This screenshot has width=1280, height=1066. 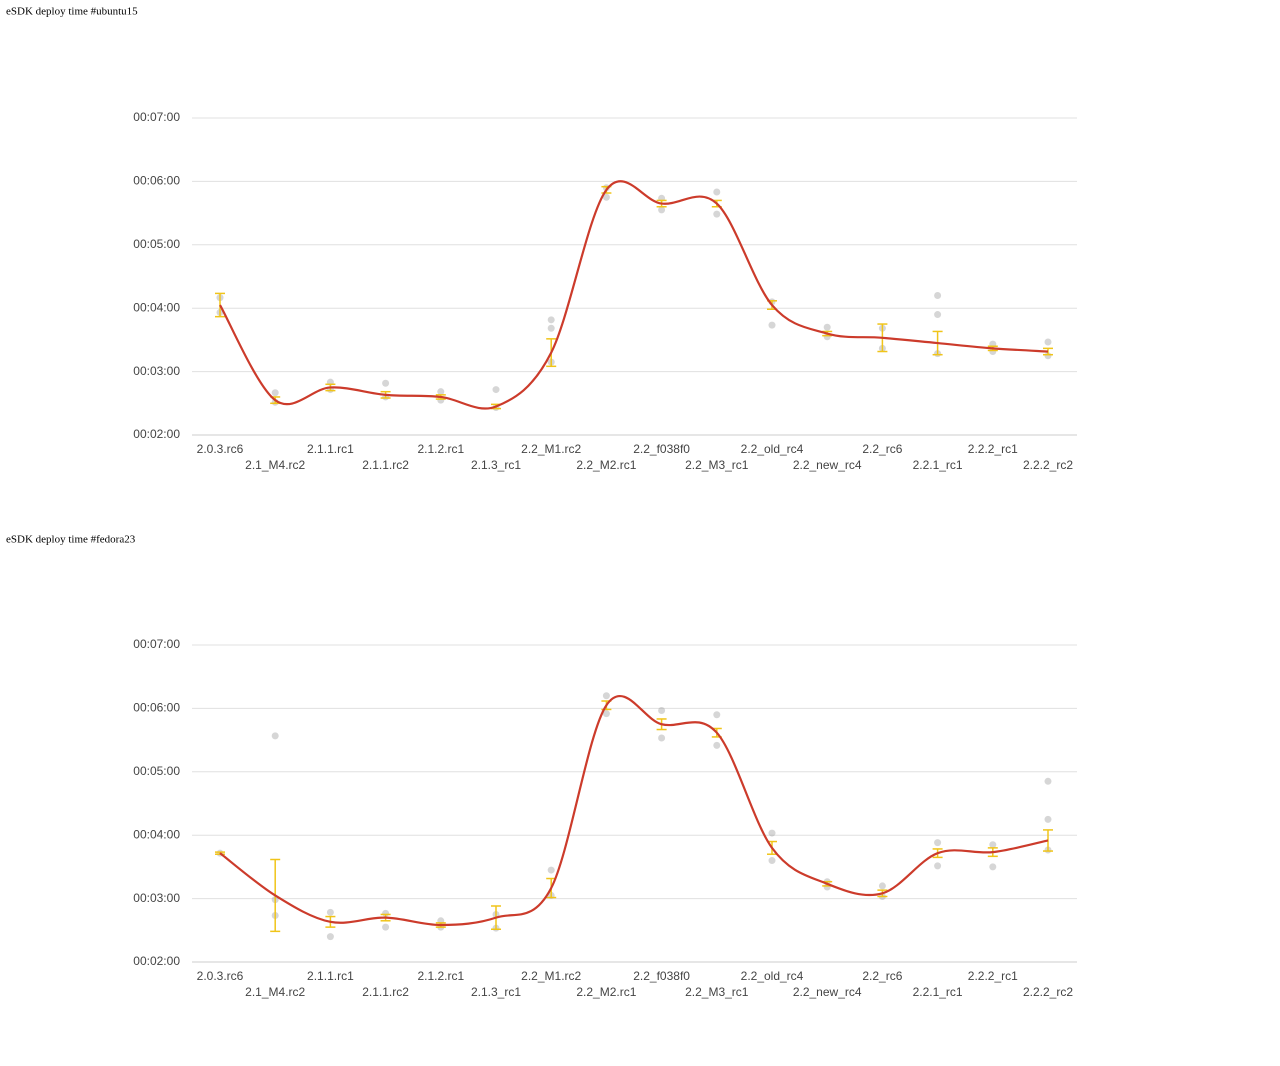 What do you see at coordinates (71, 540) in the screenshot?
I see `chart-title: eSDK deploy time #fedora23` at bounding box center [71, 540].